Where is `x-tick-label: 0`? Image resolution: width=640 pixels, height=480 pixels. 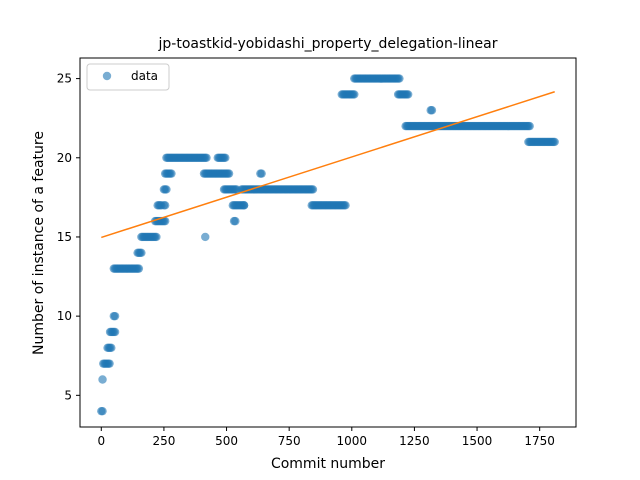 x-tick-label: 0 is located at coordinates (101, 441).